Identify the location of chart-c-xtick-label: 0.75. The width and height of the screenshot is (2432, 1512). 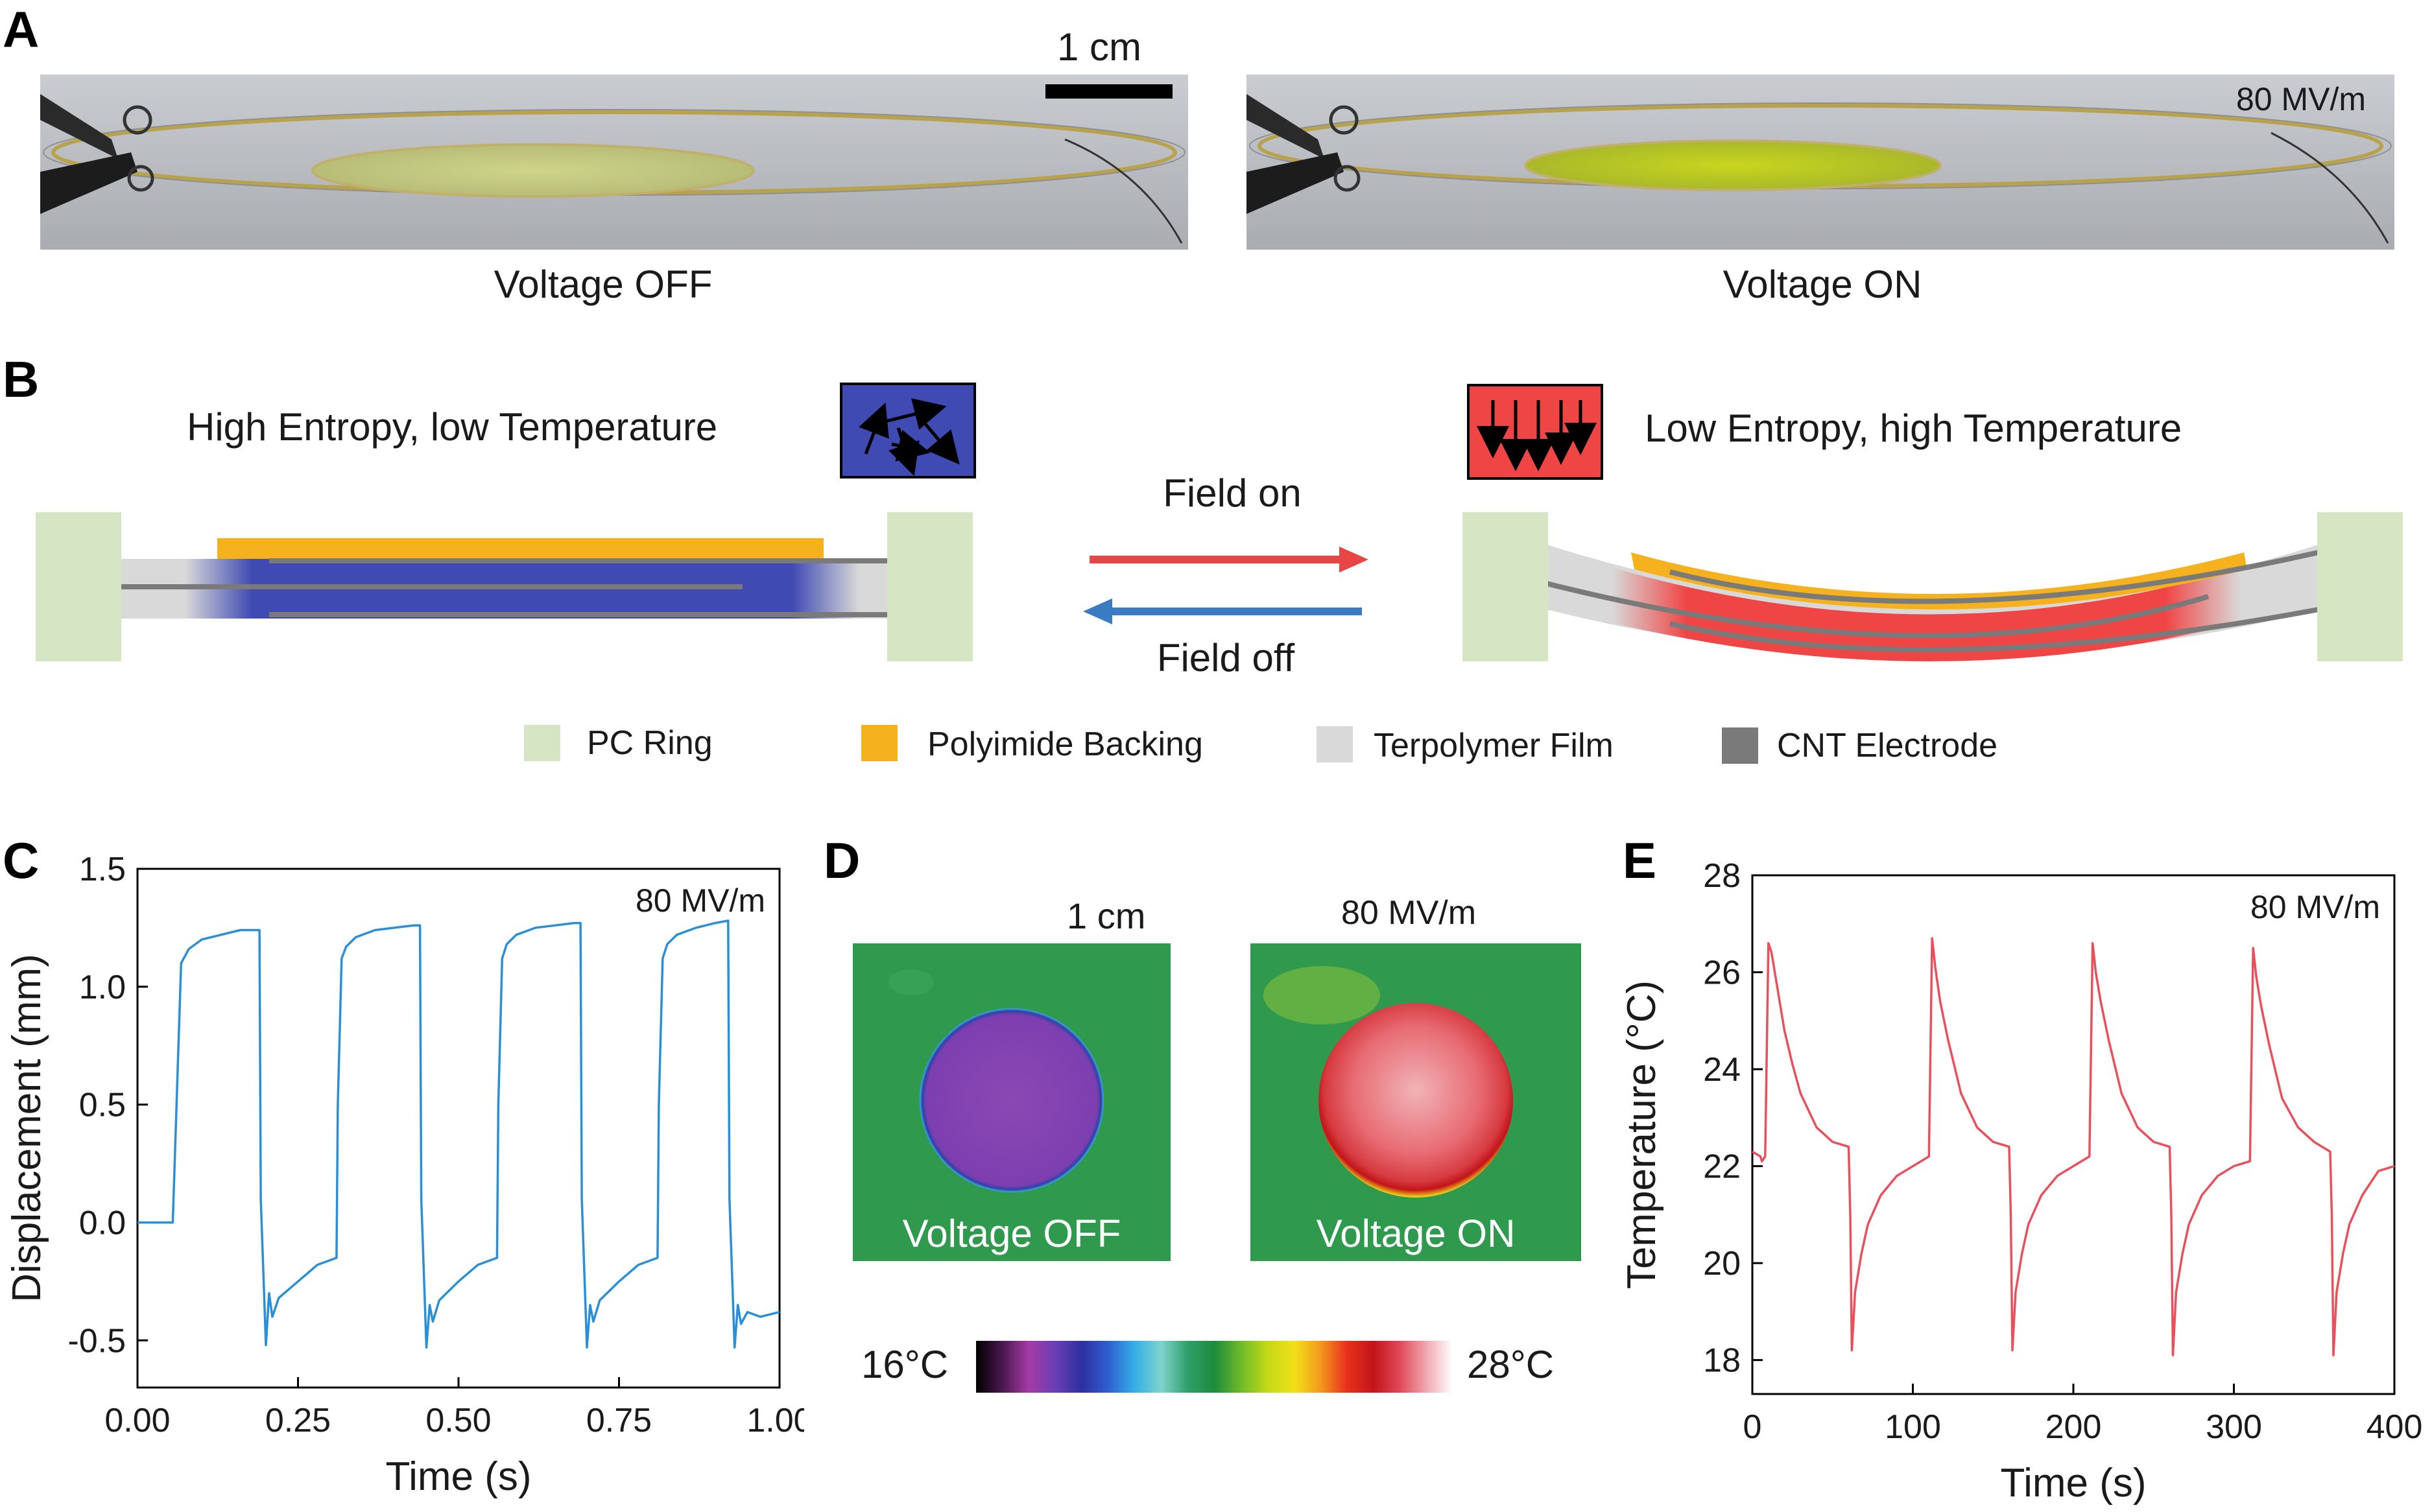
(619, 1420).